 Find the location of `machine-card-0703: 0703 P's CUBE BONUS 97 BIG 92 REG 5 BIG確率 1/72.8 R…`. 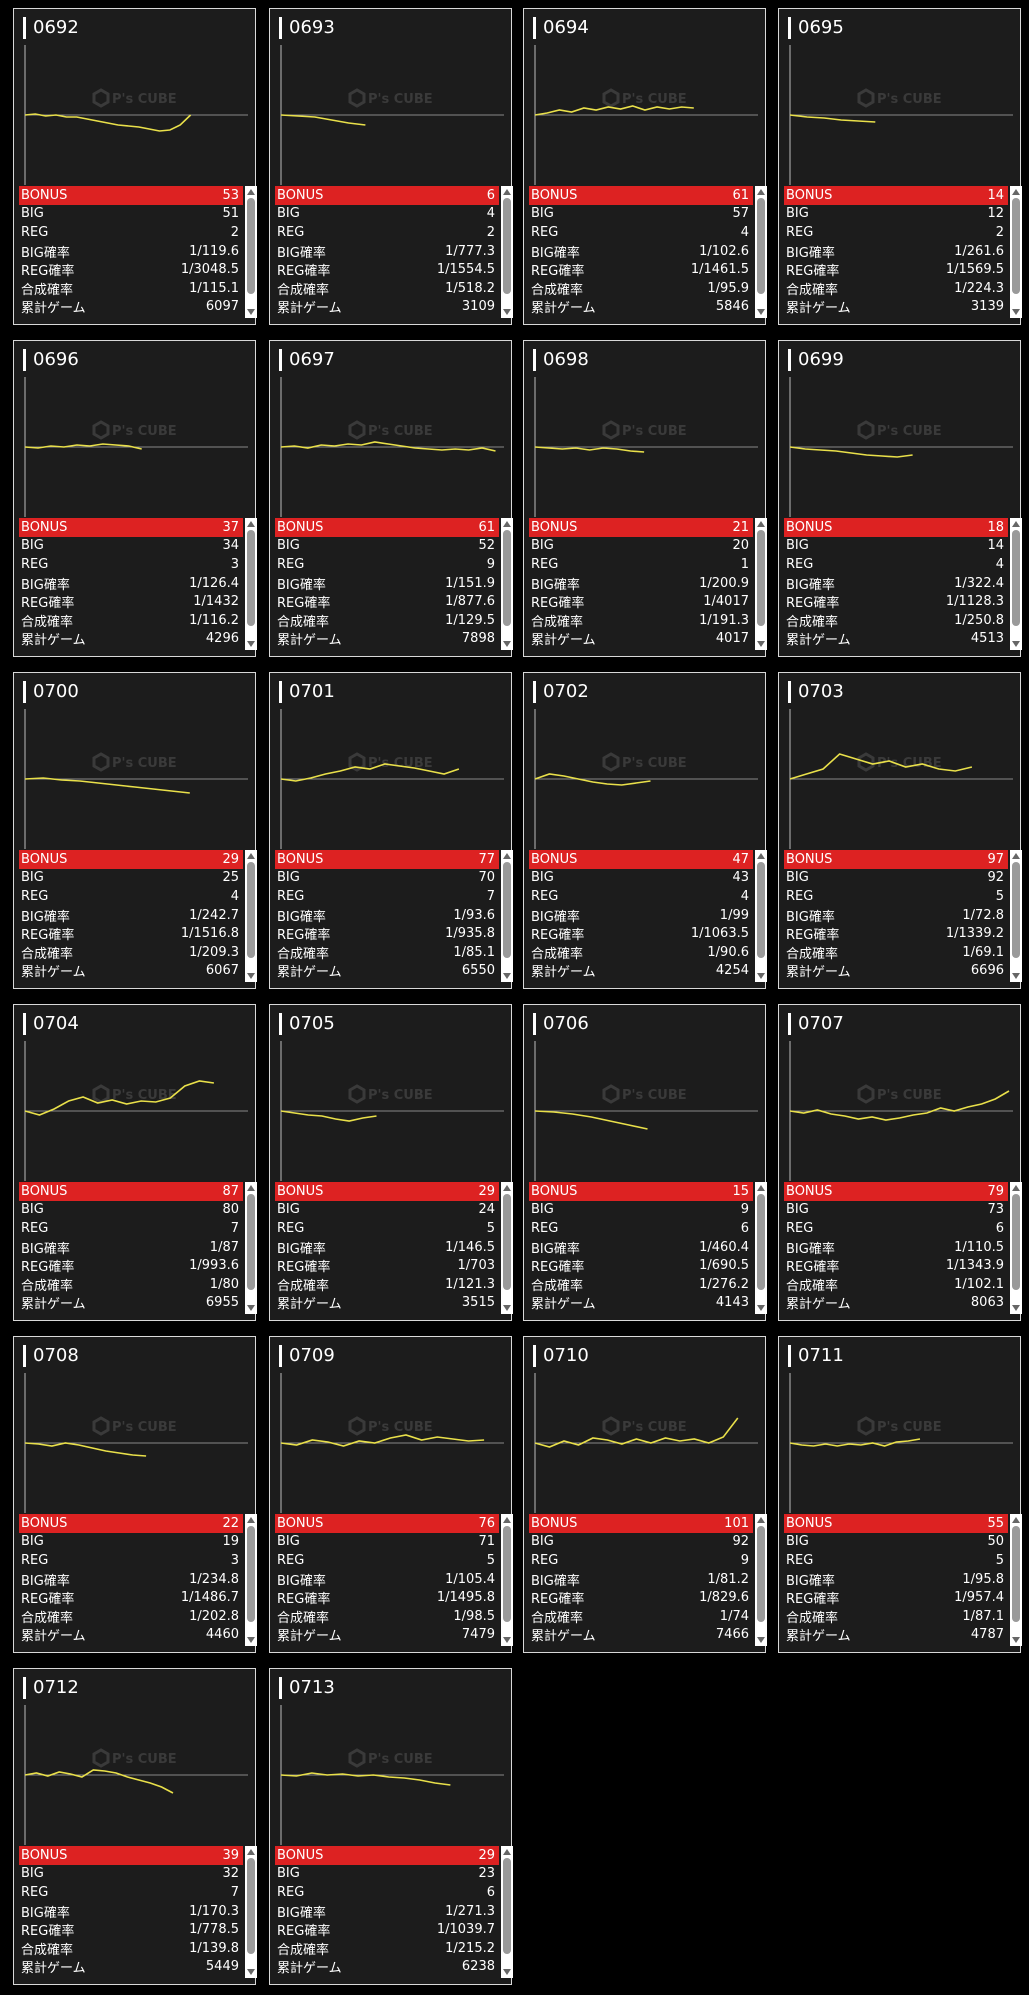

machine-card-0703: 0703 P's CUBE BONUS 97 BIG 92 REG 5 BIG確率 1/72.8 R… is located at coordinates (900, 830).